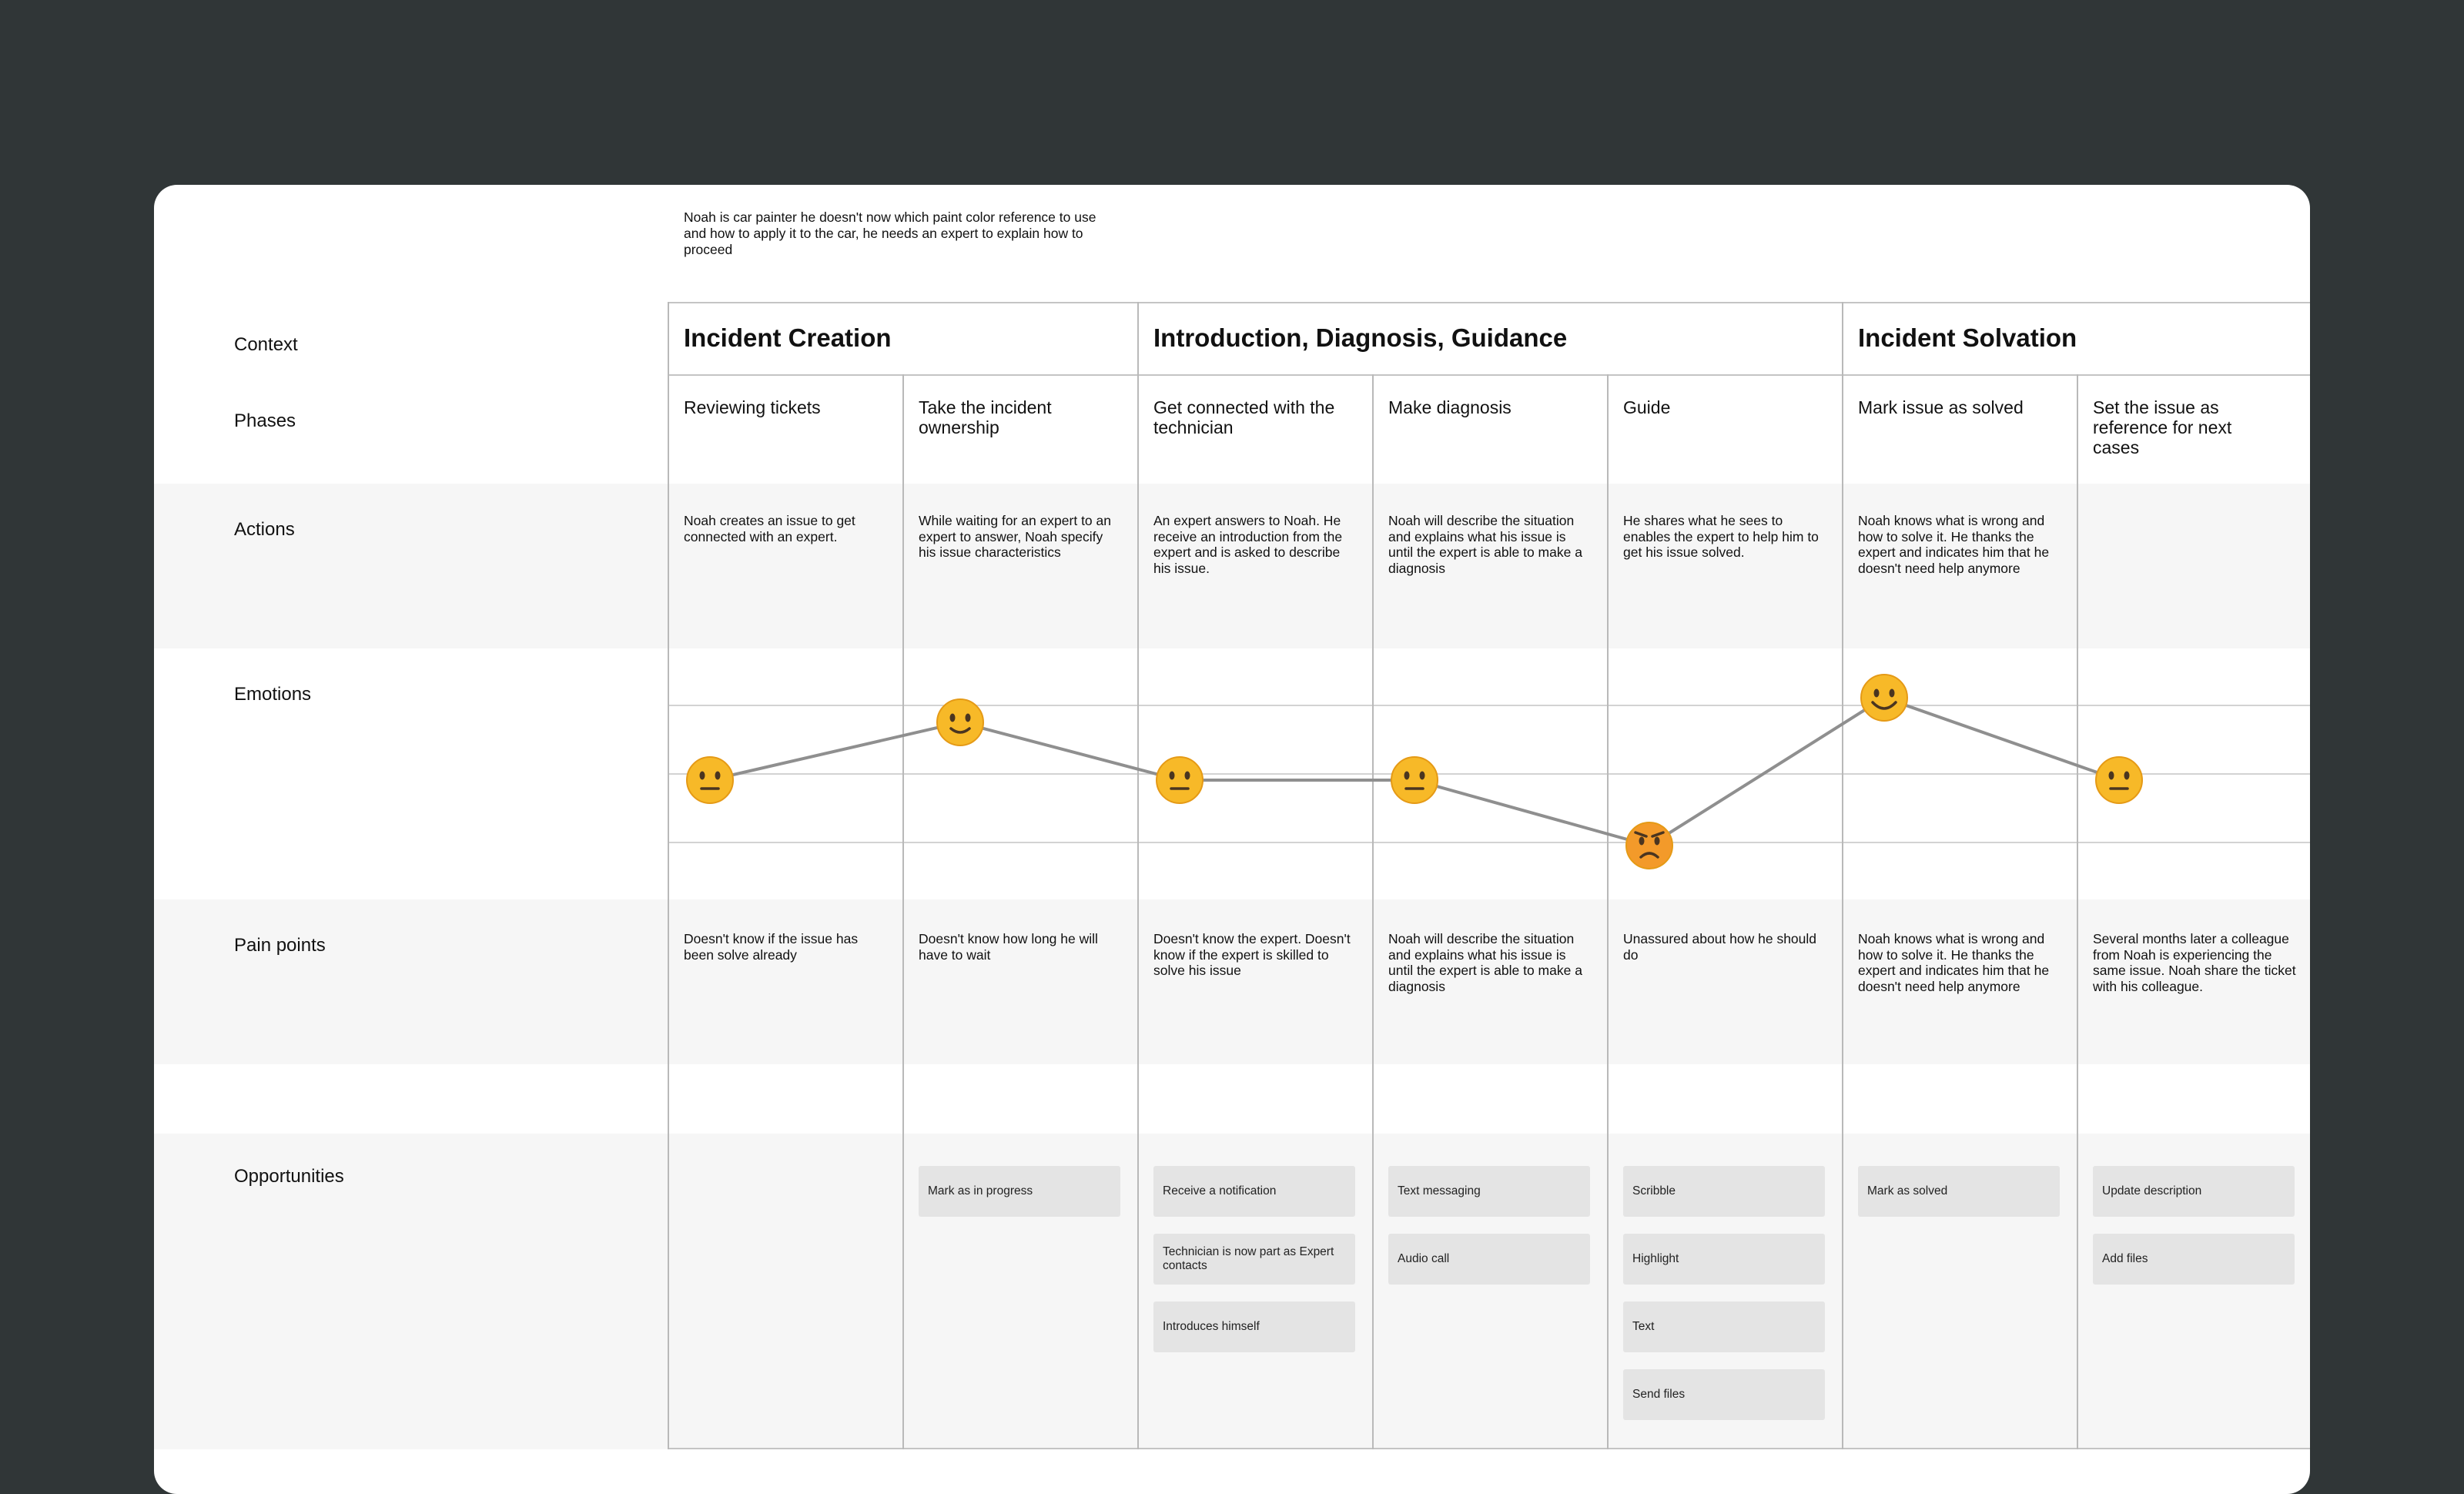 The width and height of the screenshot is (2464, 1494). What do you see at coordinates (1489, 1259) in the screenshot?
I see `opportunity-card-audio-call: Audio call` at bounding box center [1489, 1259].